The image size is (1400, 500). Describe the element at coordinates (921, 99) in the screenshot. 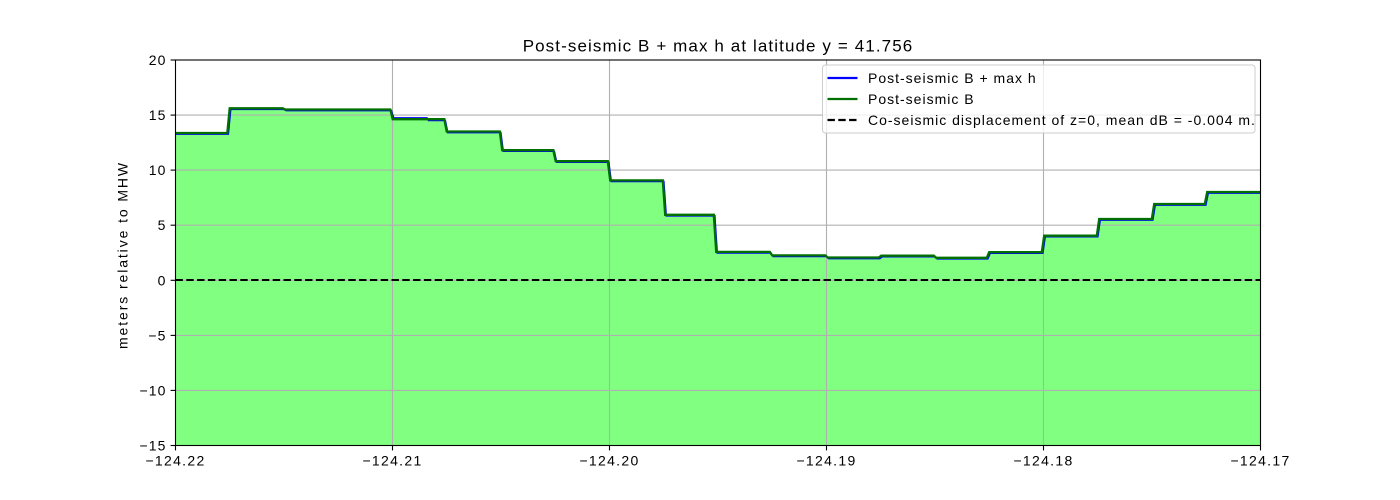

I see `svg-text: Post-seismic B` at that location.